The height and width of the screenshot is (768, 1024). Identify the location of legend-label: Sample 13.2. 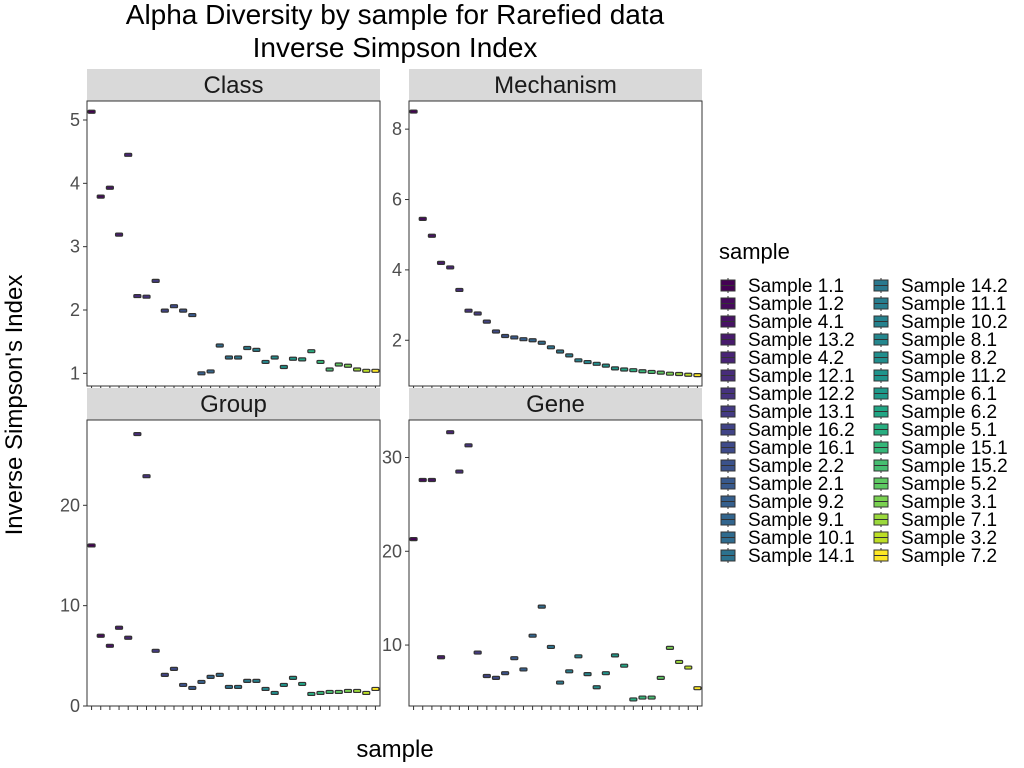
(801, 340).